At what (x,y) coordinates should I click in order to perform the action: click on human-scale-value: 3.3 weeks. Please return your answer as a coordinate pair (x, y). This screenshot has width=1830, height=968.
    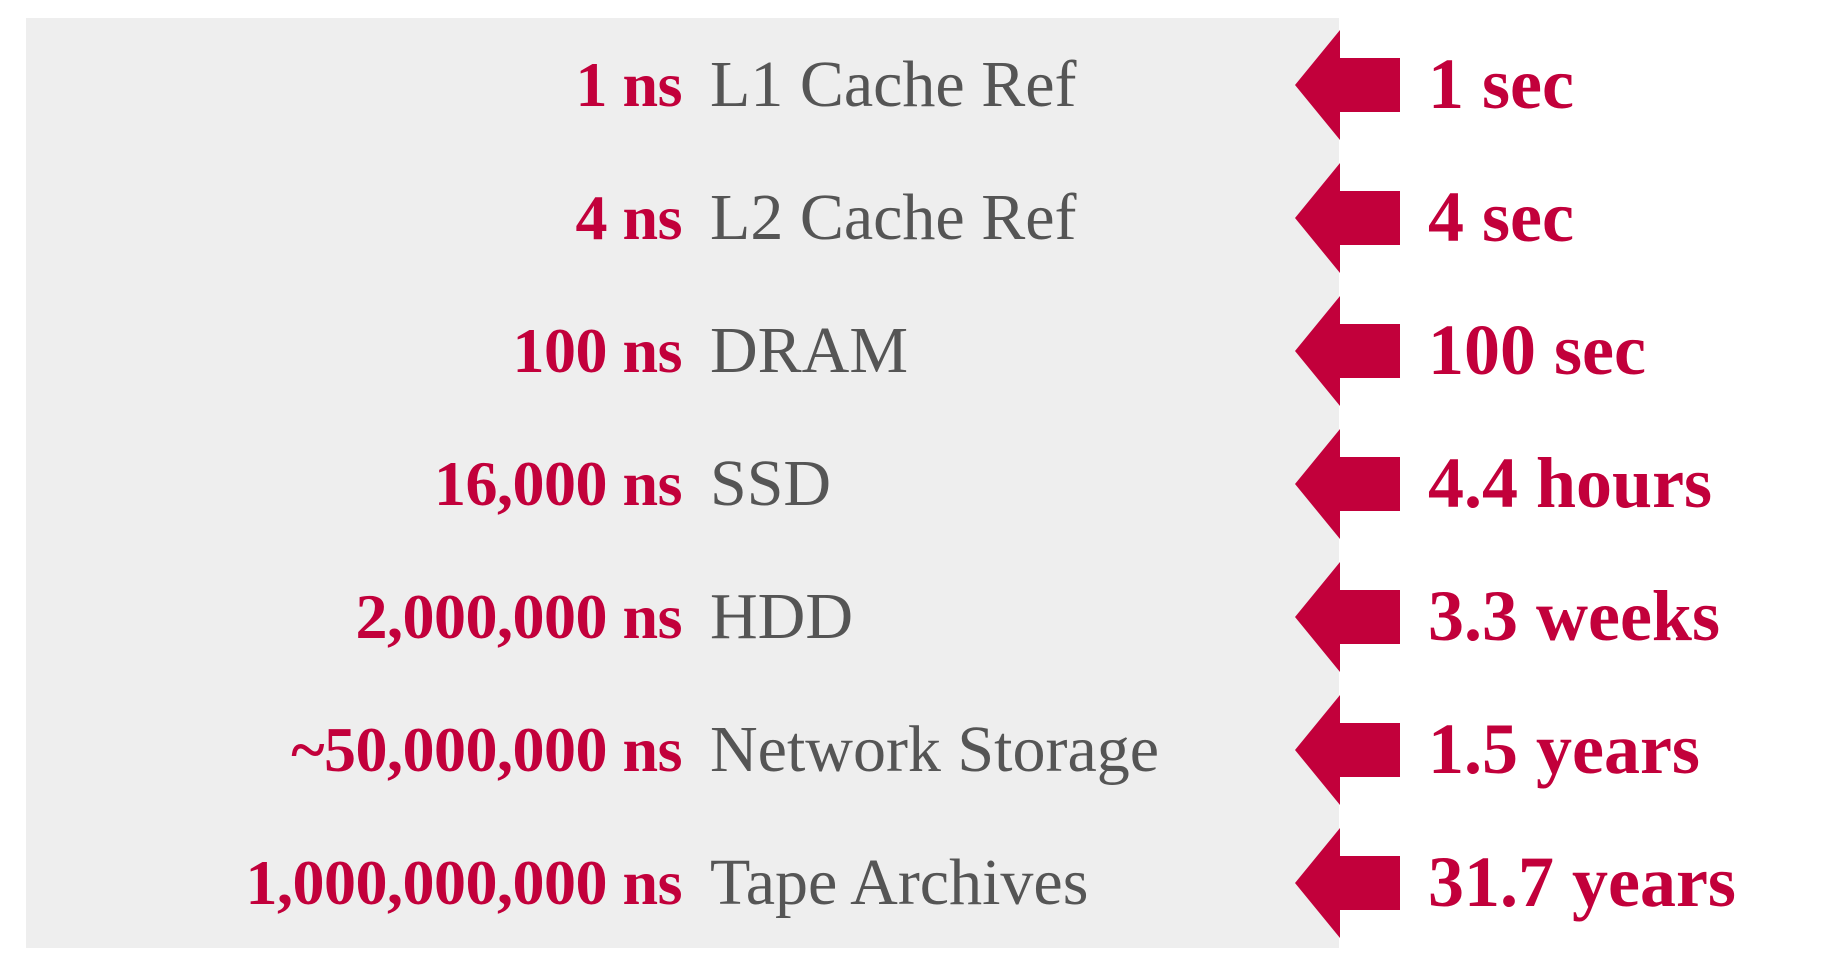
    Looking at the image, I should click on (1574, 616).